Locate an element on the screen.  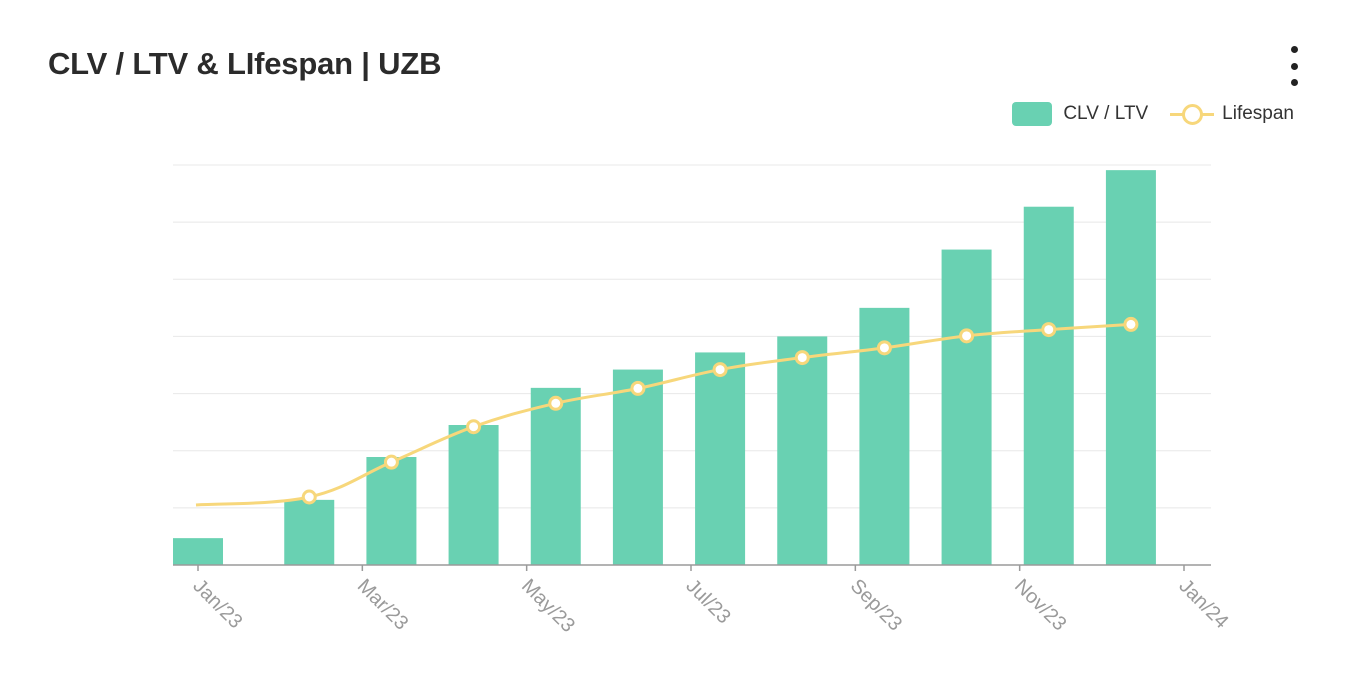
lifespan-point-Aug/23 is located at coordinates (802, 358).